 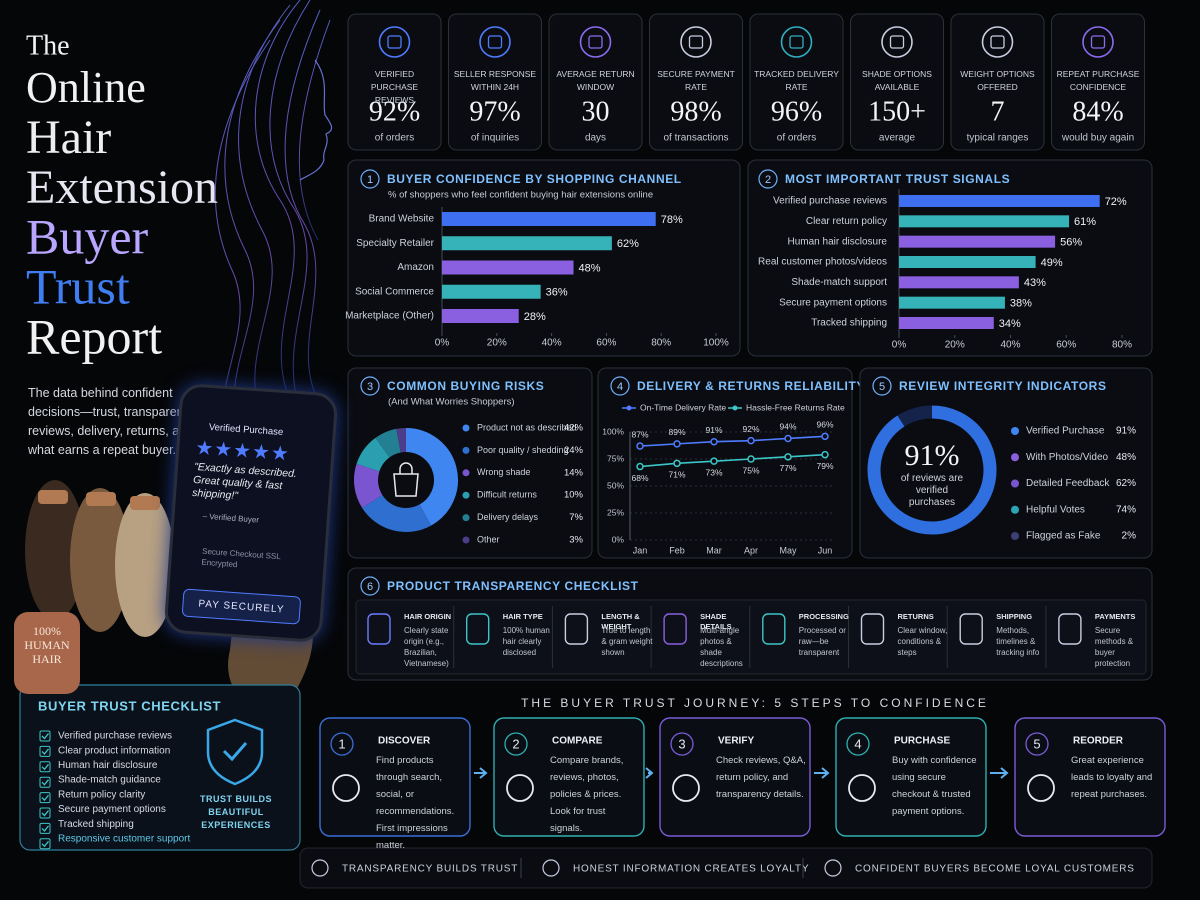 I want to click on kpi-label: SHADE OPTIONS AVAILABLE, so click(x=897, y=80).